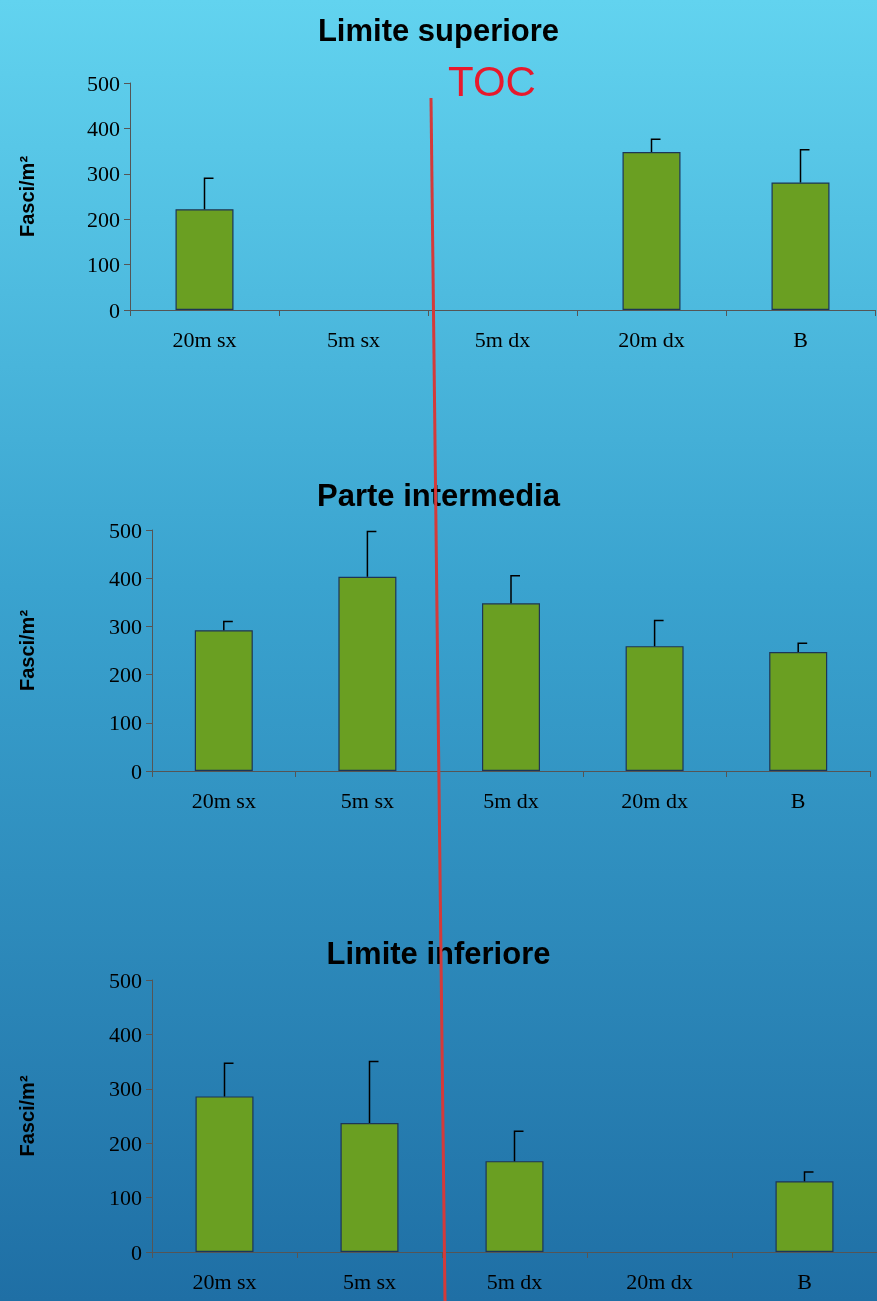 This screenshot has height=1301, width=877. Describe the element at coordinates (492, 81) in the screenshot. I see `annotation: TOC` at that location.